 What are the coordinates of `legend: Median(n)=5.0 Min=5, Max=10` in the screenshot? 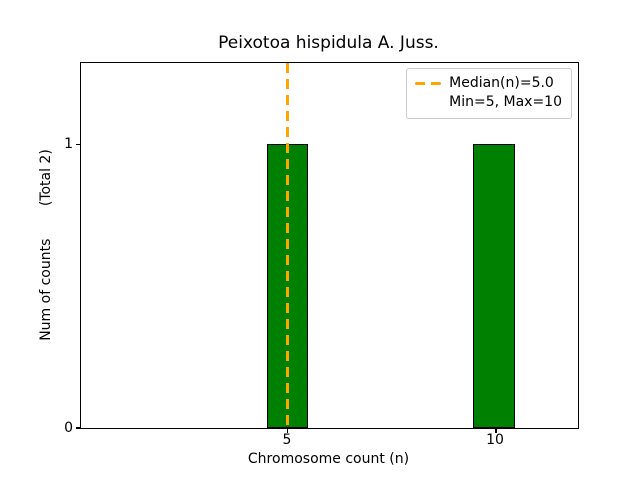 It's located at (489, 93).